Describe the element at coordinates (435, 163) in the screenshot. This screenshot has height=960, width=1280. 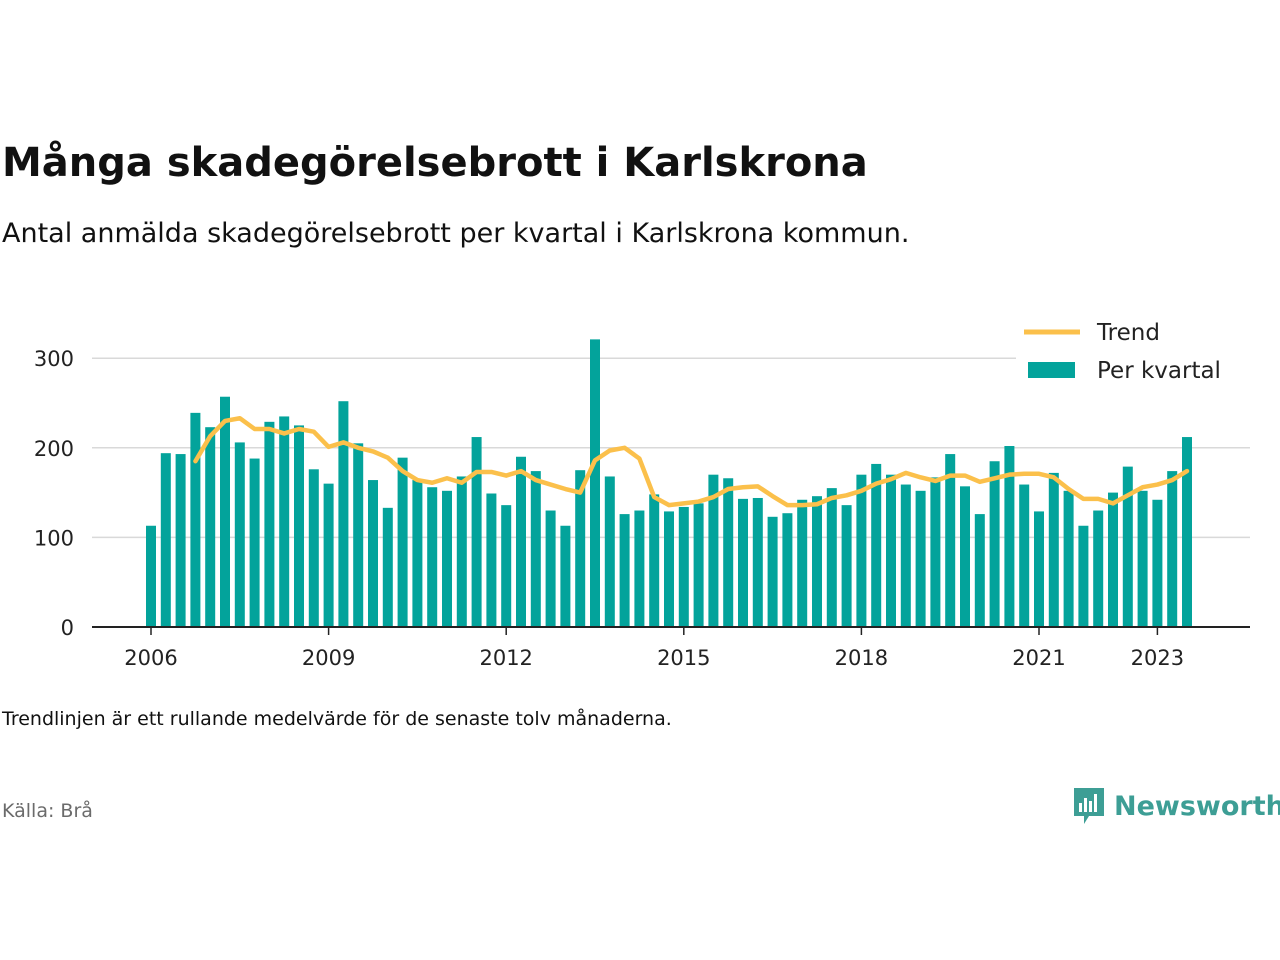
I see `chart-title: Många skadegörelsebrott i Karlskrona` at that location.